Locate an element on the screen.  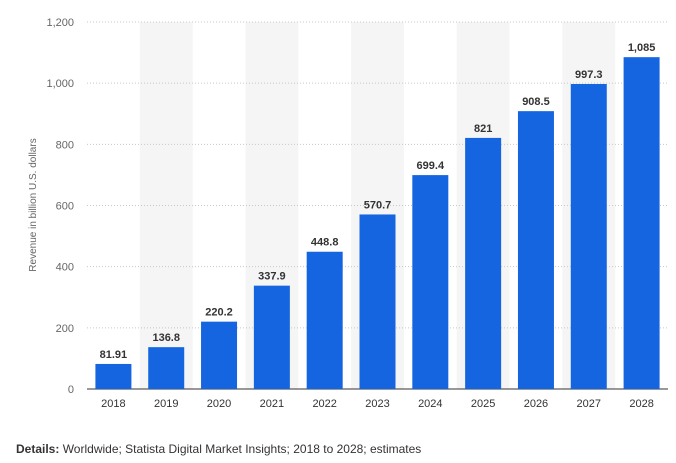
x-tick-label: 2022 is located at coordinates (324, 404).